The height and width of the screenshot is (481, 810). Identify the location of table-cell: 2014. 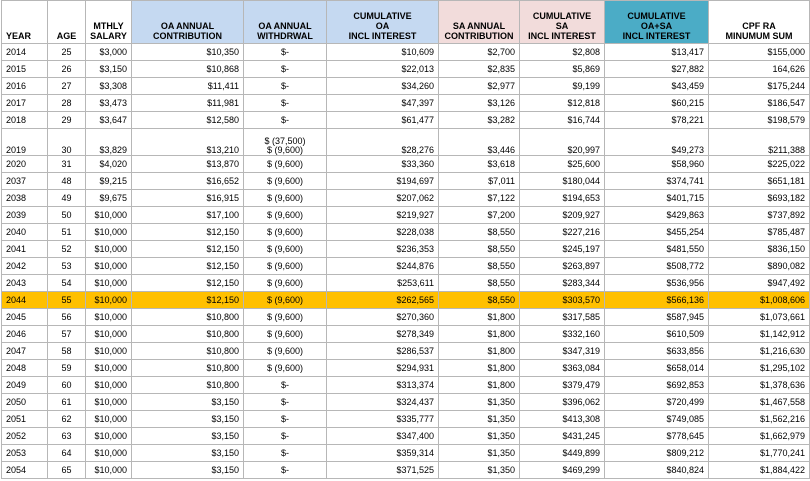
(24, 52).